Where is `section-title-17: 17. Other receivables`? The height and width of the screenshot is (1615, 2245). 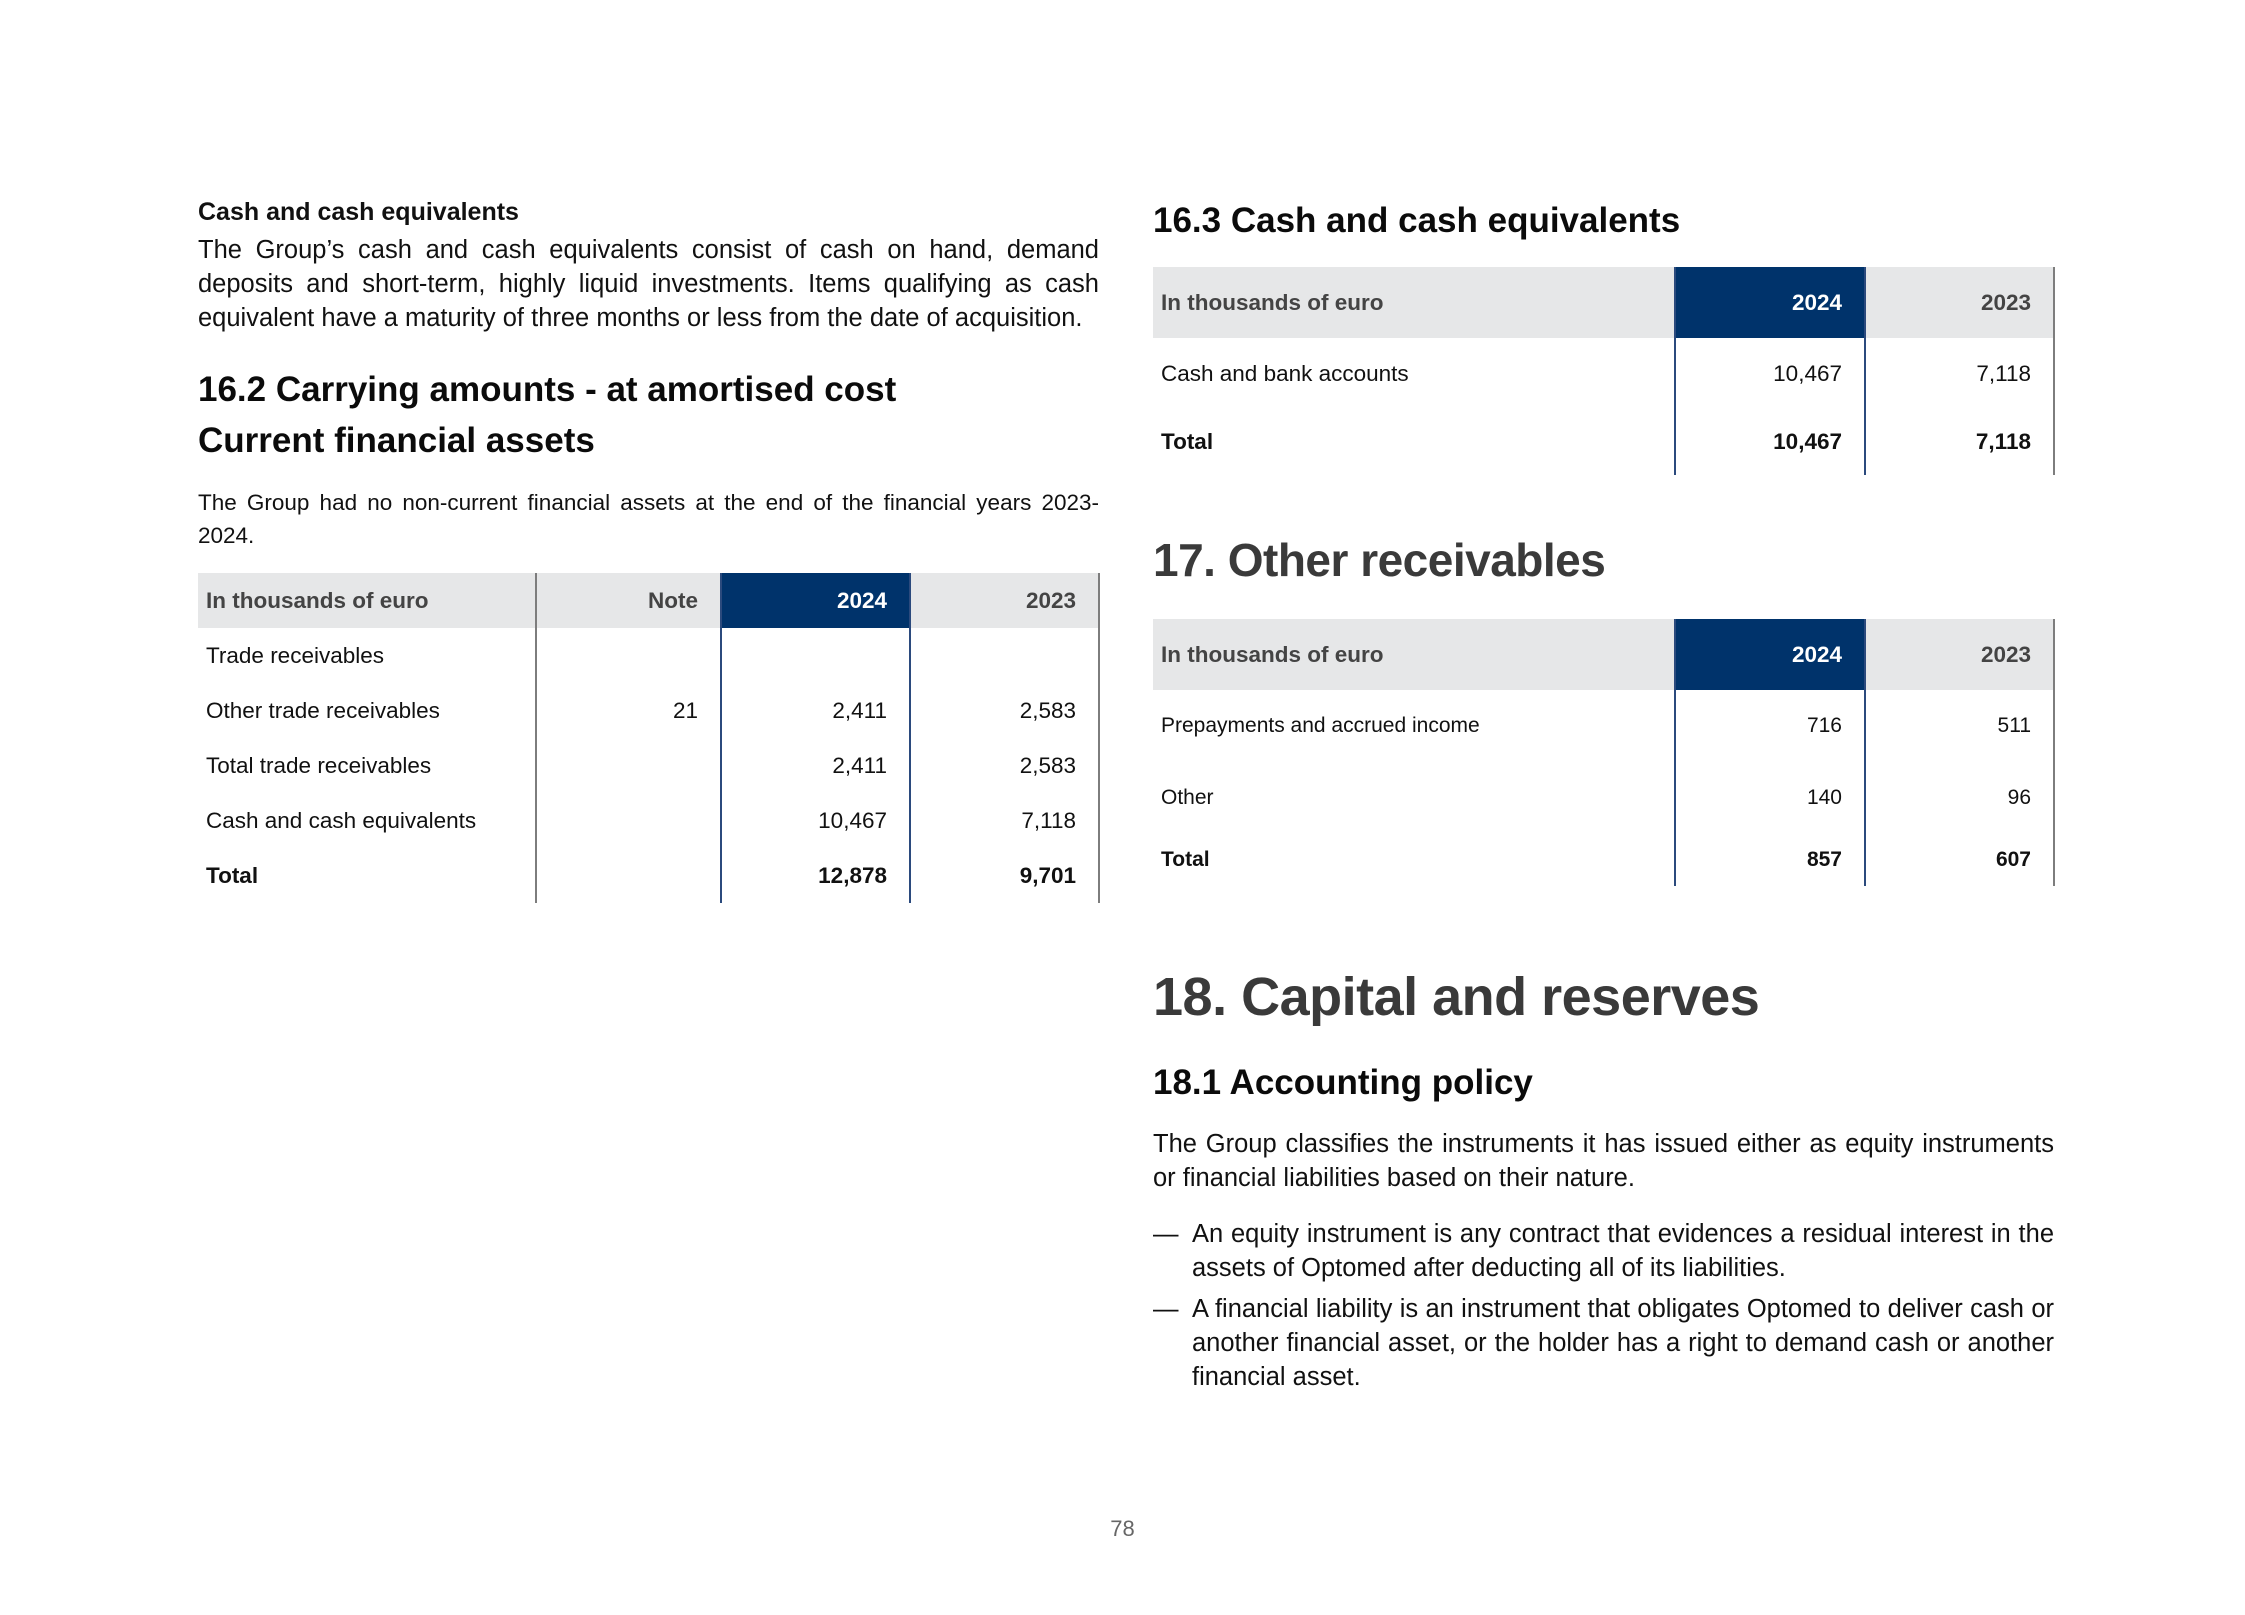 section-title-17: 17. Other receivables is located at coordinates (1379, 560).